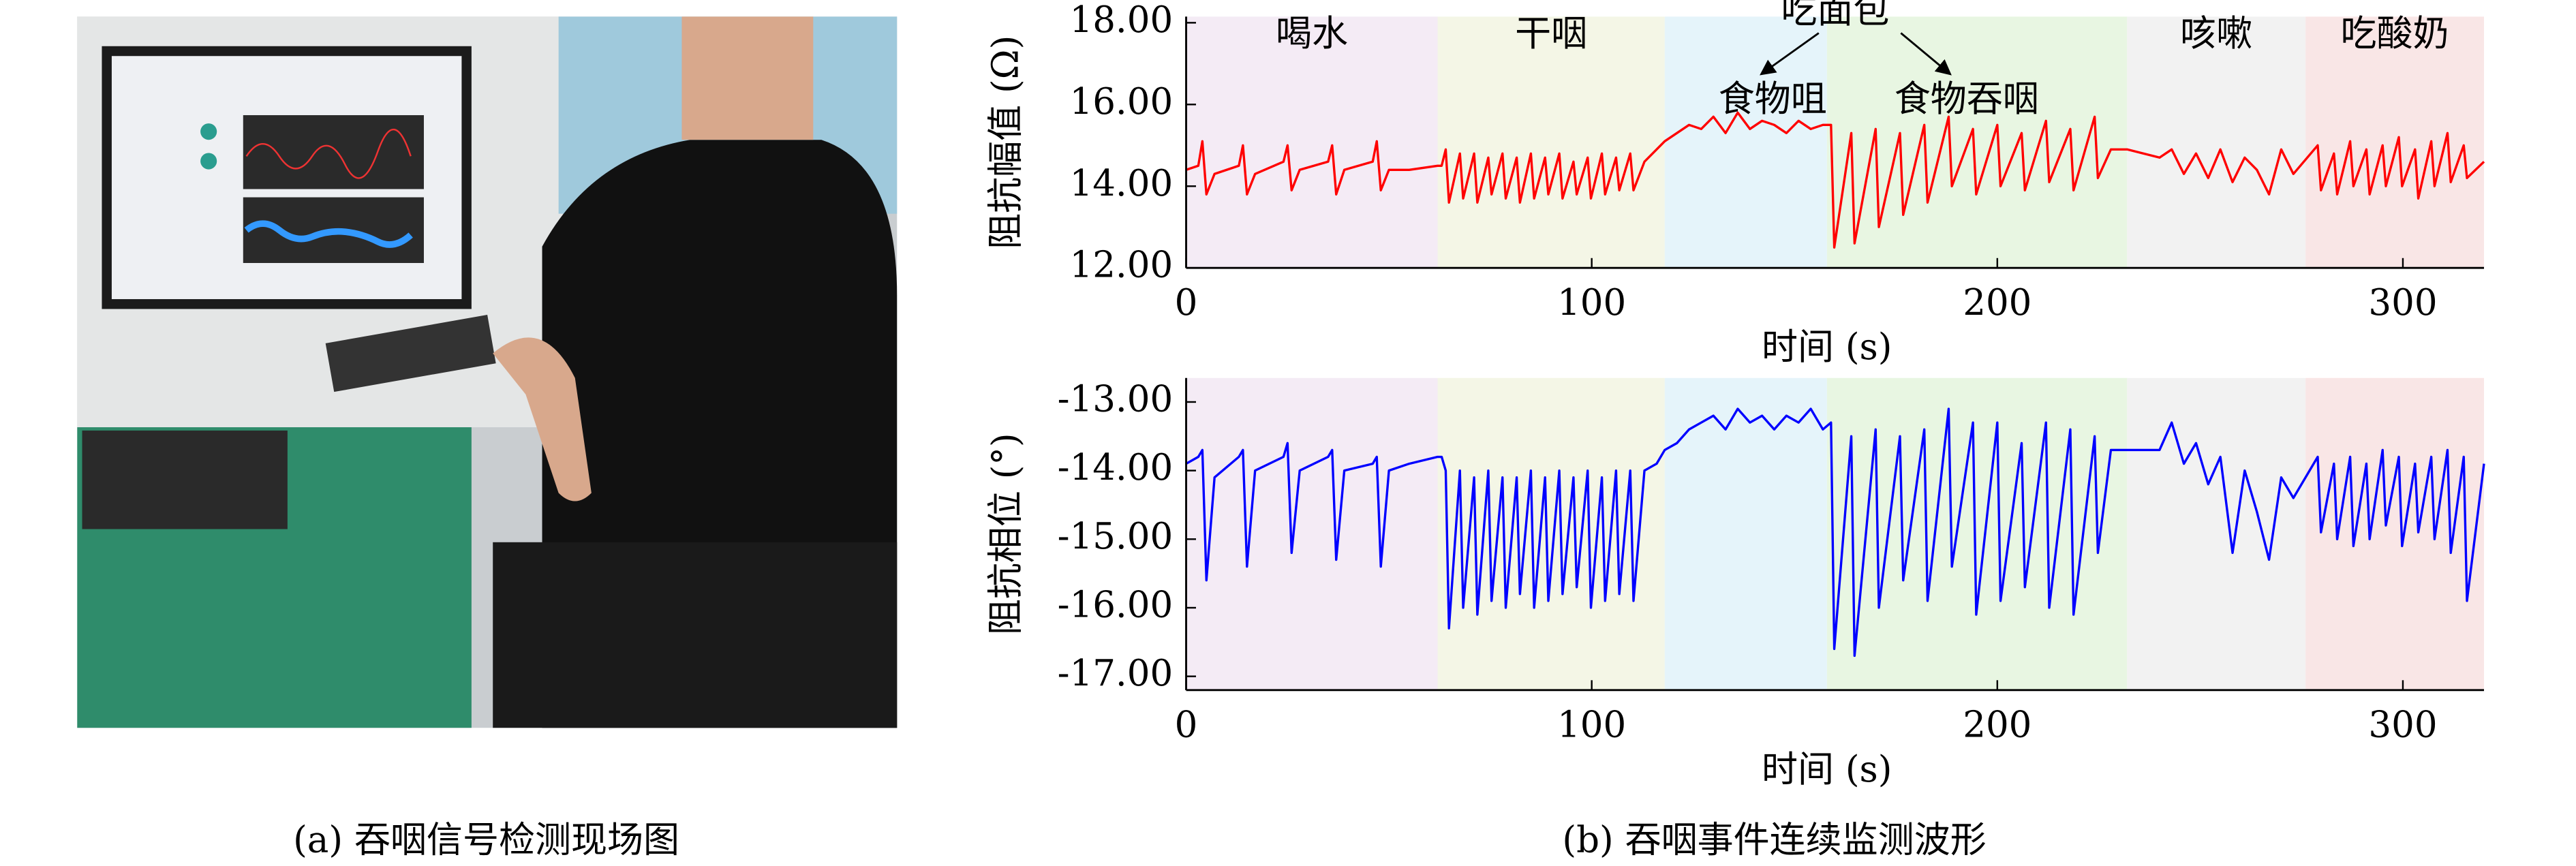 Image resolution: width=2576 pixels, height=866 pixels. Describe the element at coordinates (1121, 183) in the screenshot. I see `y-tick-label: 14.00` at that location.